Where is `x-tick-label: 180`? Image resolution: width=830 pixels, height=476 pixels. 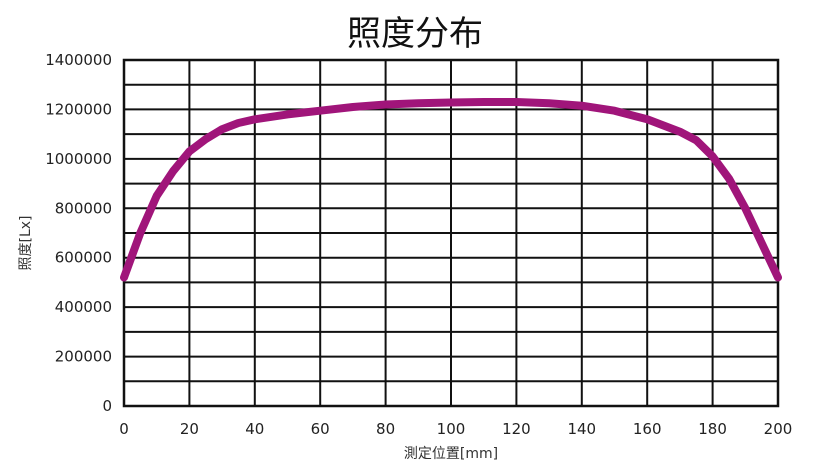
x-tick-label: 180 is located at coordinates (712, 429).